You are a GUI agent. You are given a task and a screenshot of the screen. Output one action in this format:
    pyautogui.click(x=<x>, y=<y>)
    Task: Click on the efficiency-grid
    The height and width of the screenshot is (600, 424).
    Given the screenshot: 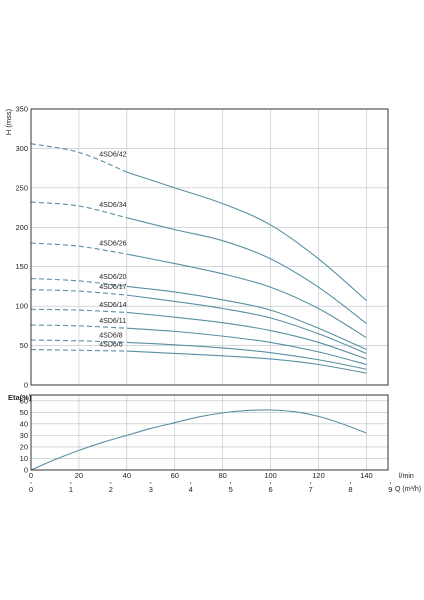 What is the action you would take?
    pyautogui.click(x=209, y=432)
    